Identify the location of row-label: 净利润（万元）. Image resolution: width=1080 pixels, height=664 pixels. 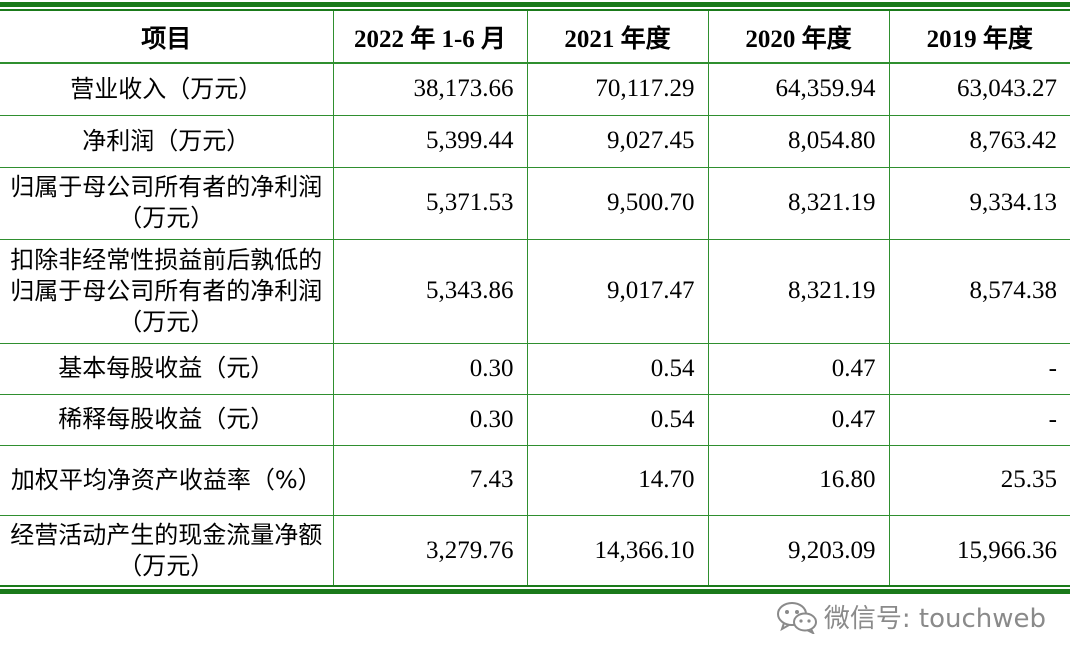
(166, 141).